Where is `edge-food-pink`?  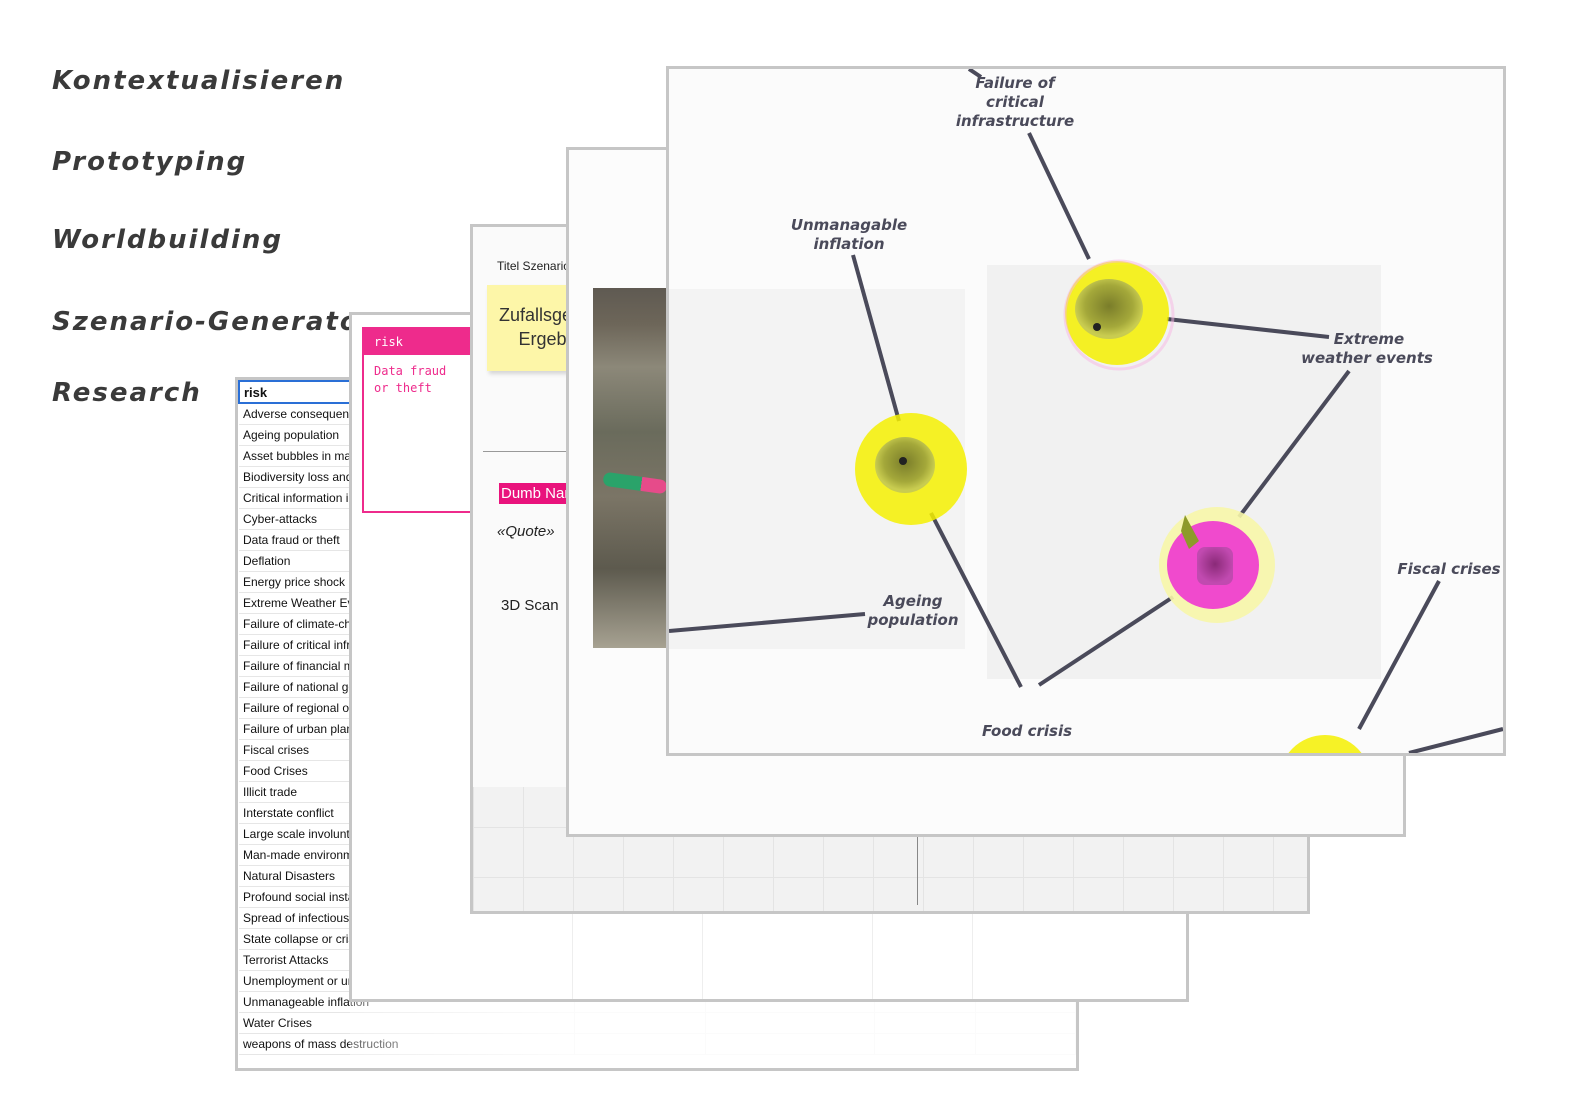 edge-food-pink is located at coordinates (1106, 641).